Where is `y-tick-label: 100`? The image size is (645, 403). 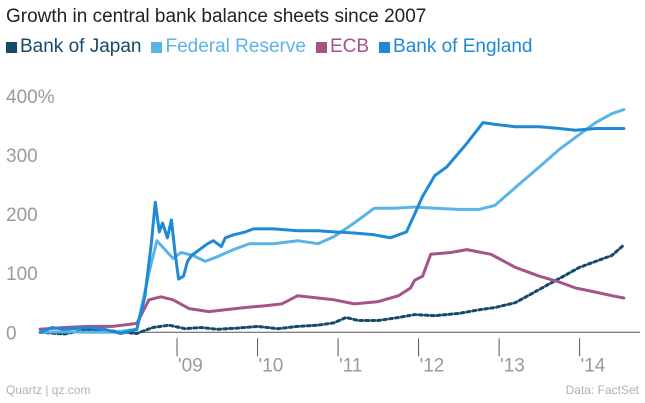 y-tick-label: 100 is located at coordinates (22, 274).